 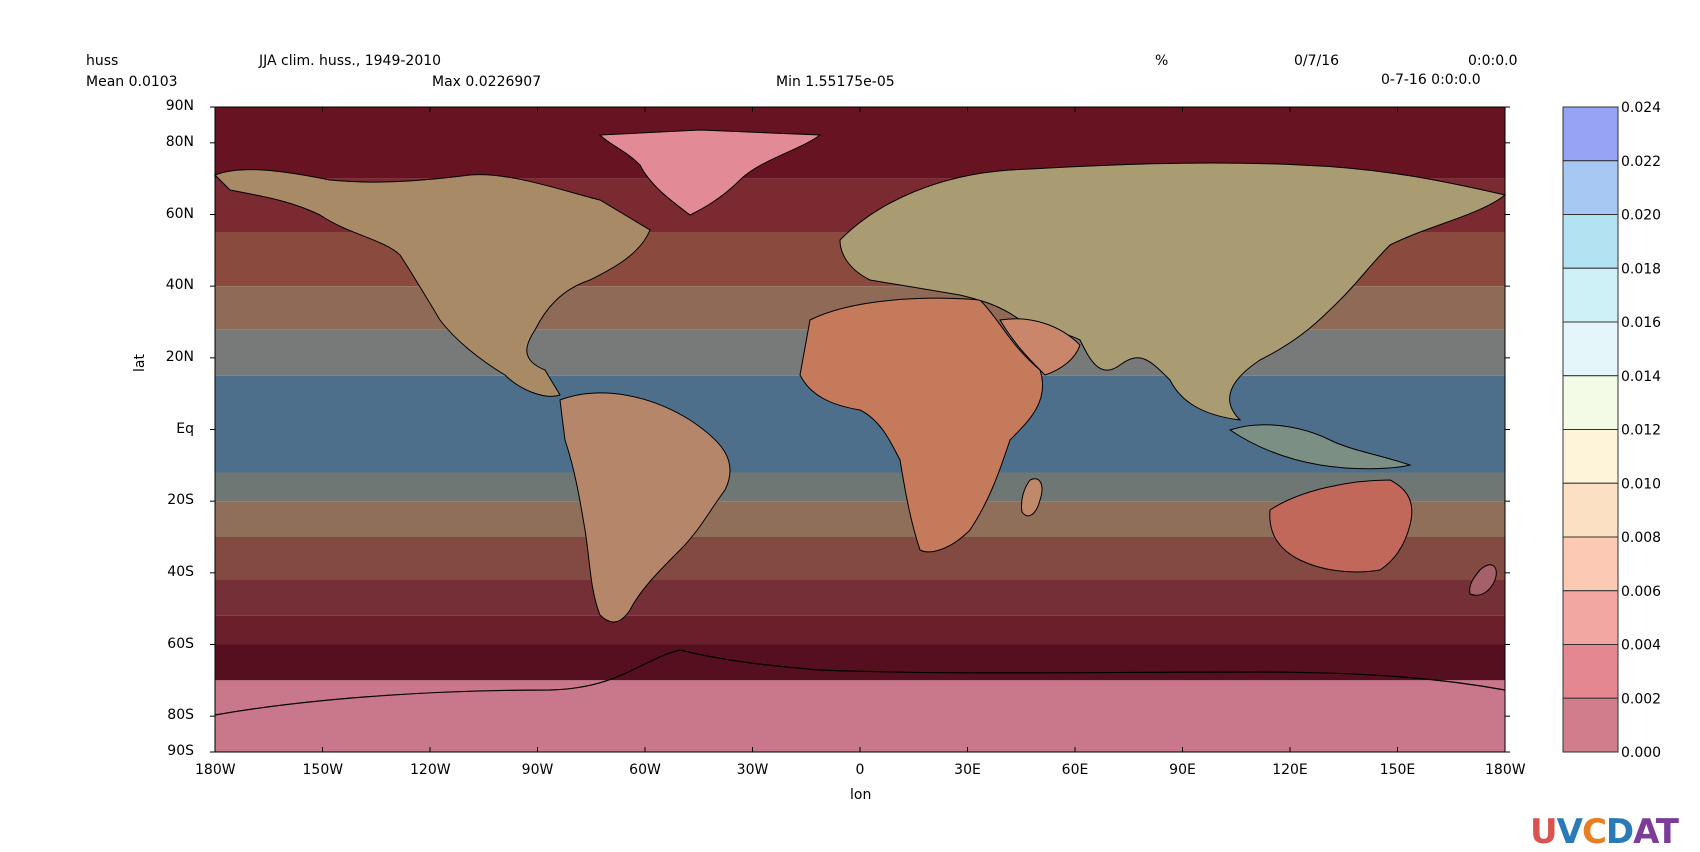 I want to click on legend-label: 0.016, so click(x=1641, y=323).